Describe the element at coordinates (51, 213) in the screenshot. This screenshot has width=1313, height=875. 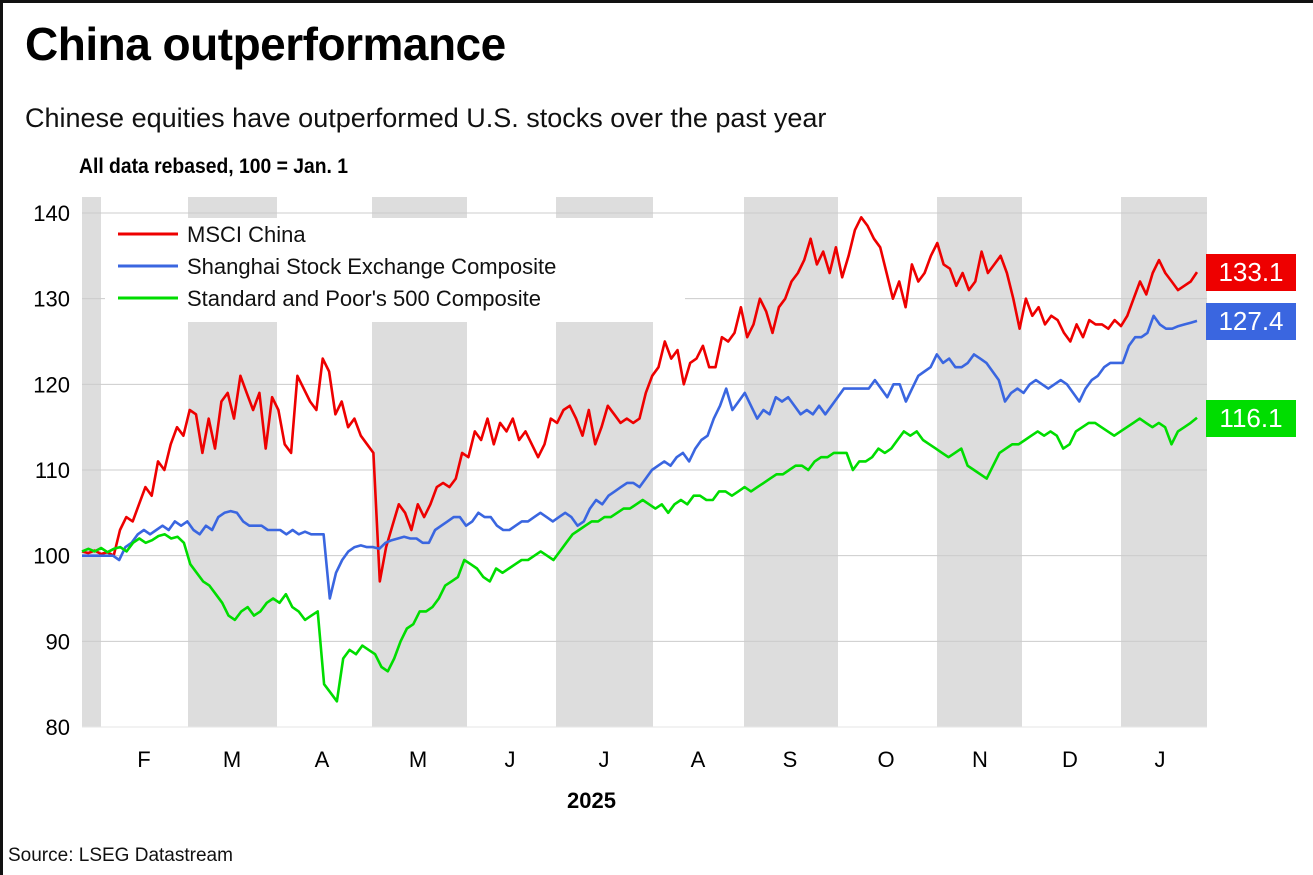
I see `y-tick-label: 140` at that location.